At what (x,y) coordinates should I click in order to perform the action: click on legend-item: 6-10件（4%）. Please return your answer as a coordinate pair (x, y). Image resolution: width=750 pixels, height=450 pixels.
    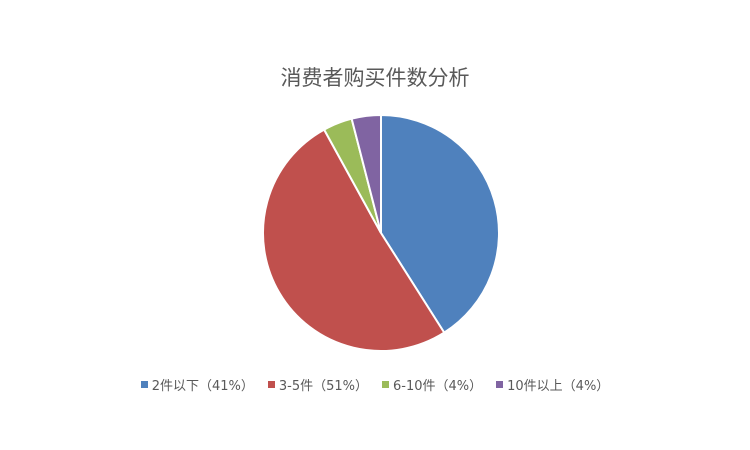
    Looking at the image, I should click on (432, 384).